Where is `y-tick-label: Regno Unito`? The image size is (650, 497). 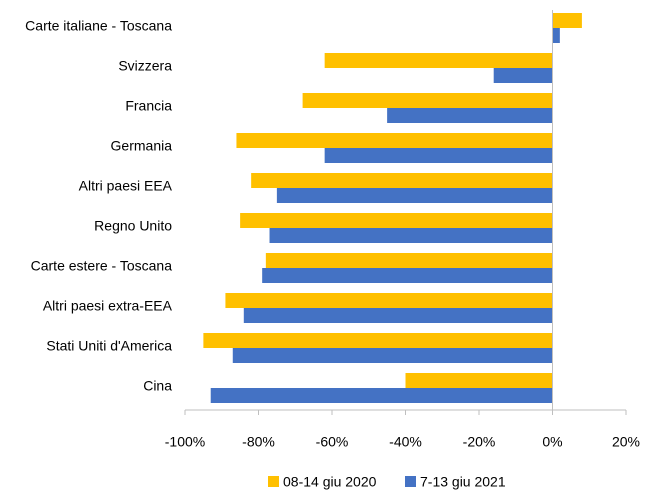 y-tick-label: Regno Unito is located at coordinates (133, 226).